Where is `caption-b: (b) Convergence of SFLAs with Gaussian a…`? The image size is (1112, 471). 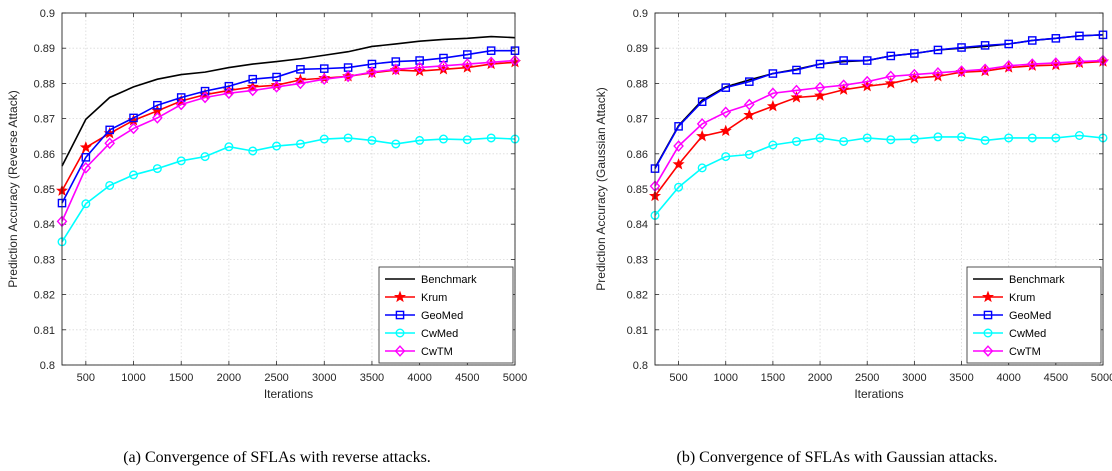 caption-b: (b) Convergence of SFLAs with Gaussian a… is located at coordinates (837, 457).